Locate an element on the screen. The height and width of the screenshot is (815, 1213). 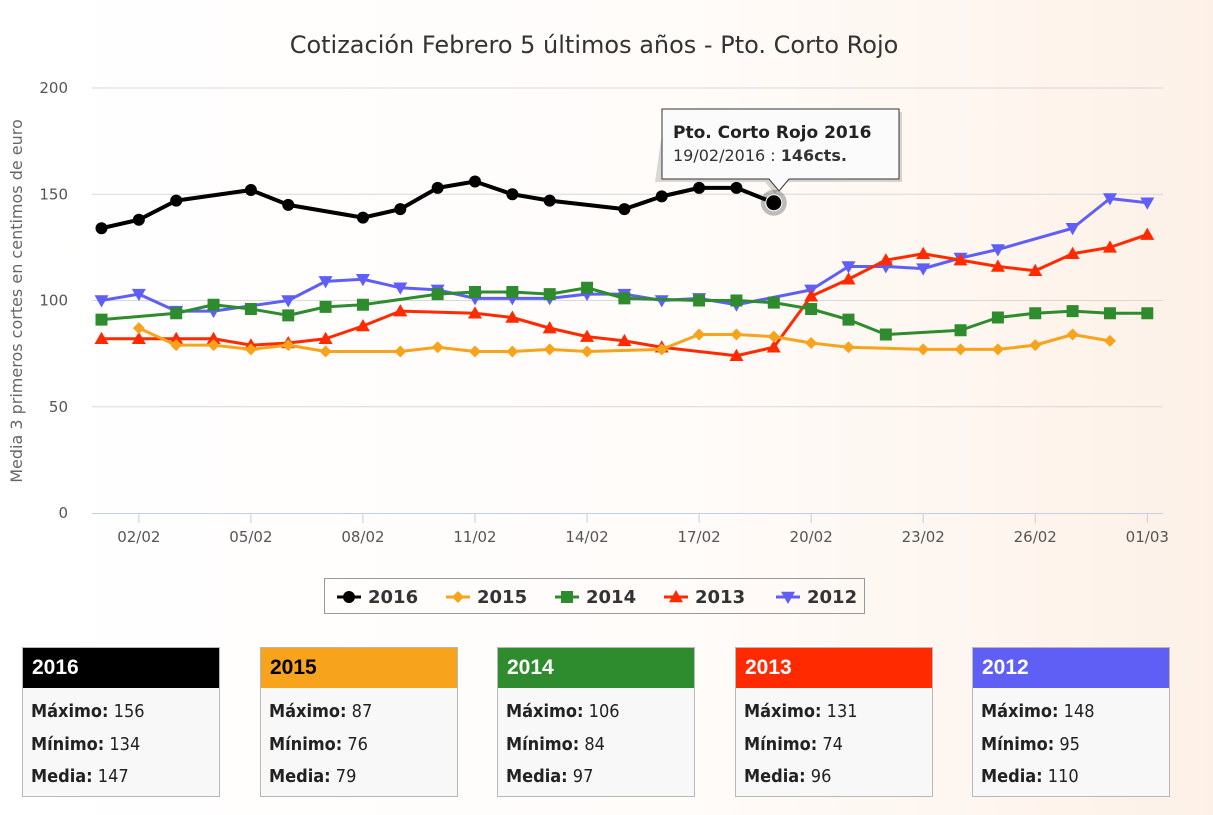
legend-item-2013: 2013 is located at coordinates (704, 597).